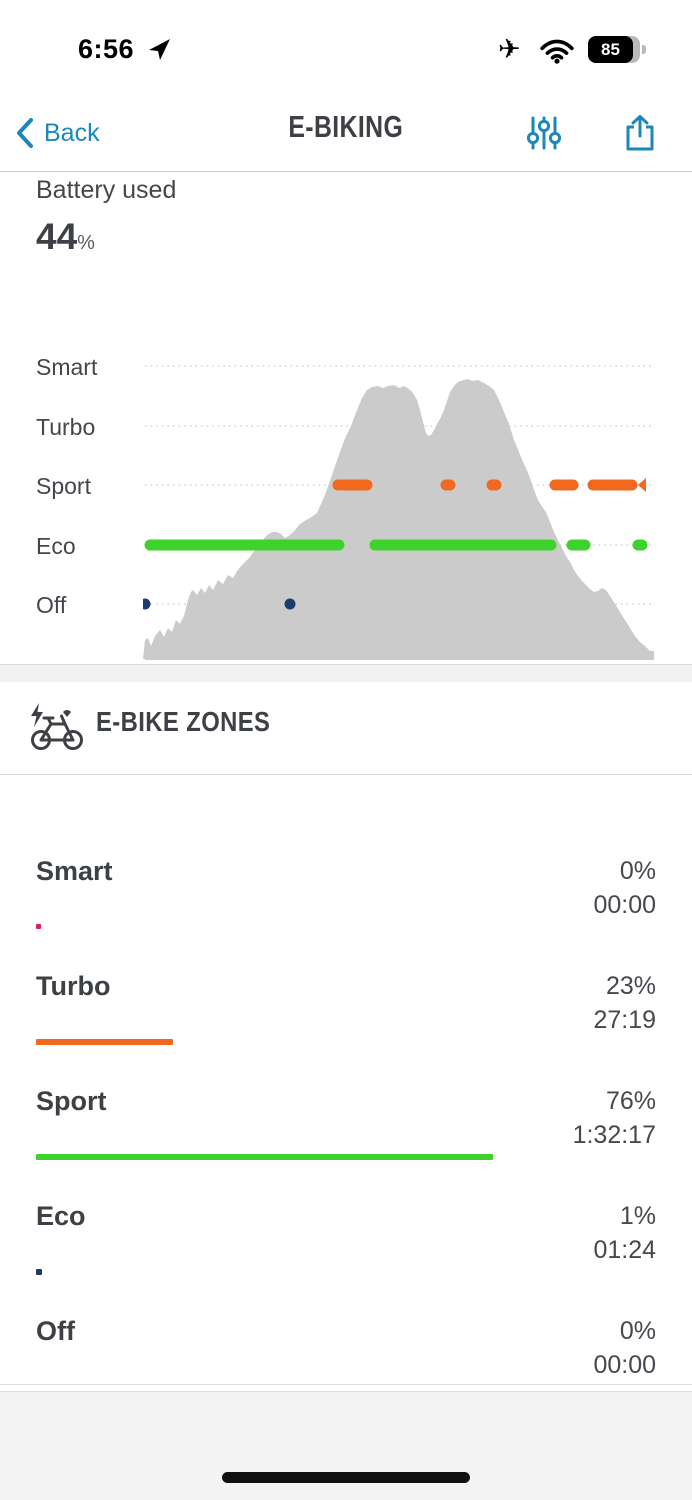 Image resolution: width=692 pixels, height=1500 pixels. What do you see at coordinates (346, 1477) in the screenshot?
I see `home-indicator` at bounding box center [346, 1477].